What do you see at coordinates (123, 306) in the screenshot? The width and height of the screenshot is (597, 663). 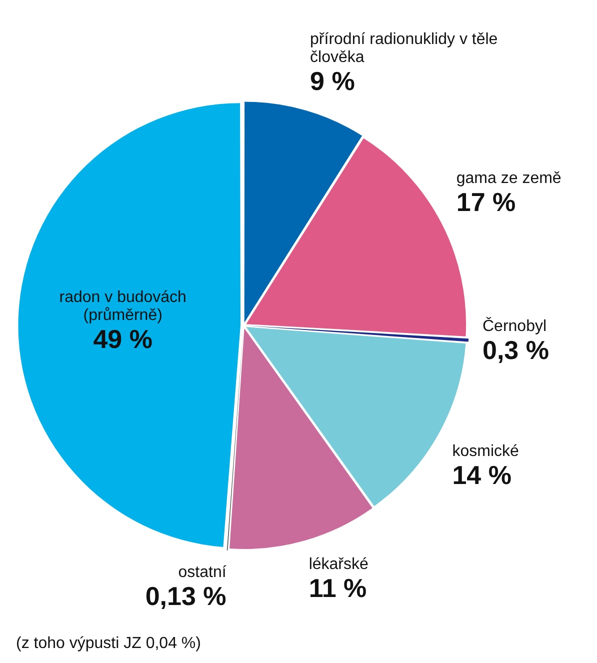 I see `slice-label: radon v budovách (průměrně)` at bounding box center [123, 306].